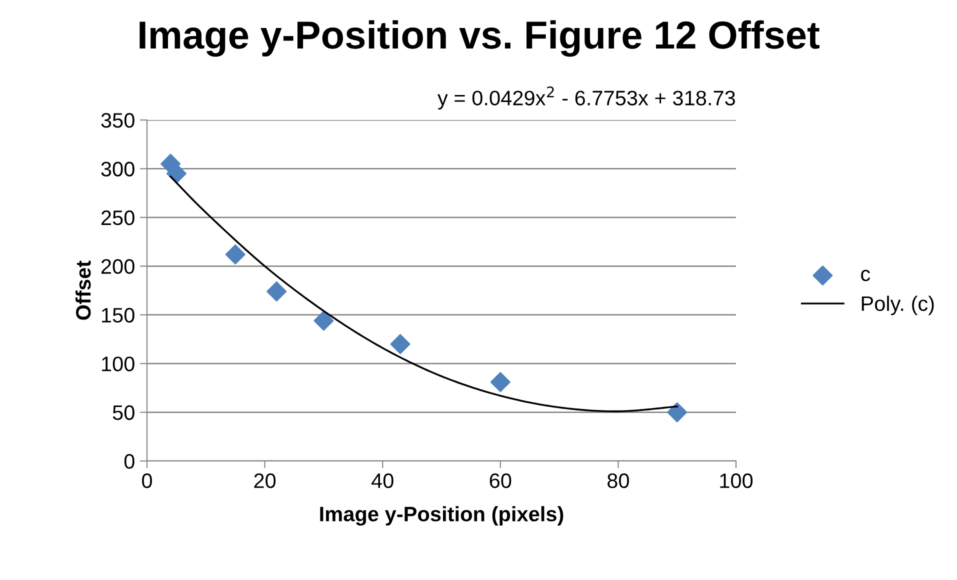 The image size is (957, 580). Describe the element at coordinates (117, 266) in the screenshot. I see `y-tick-label: 200` at that location.